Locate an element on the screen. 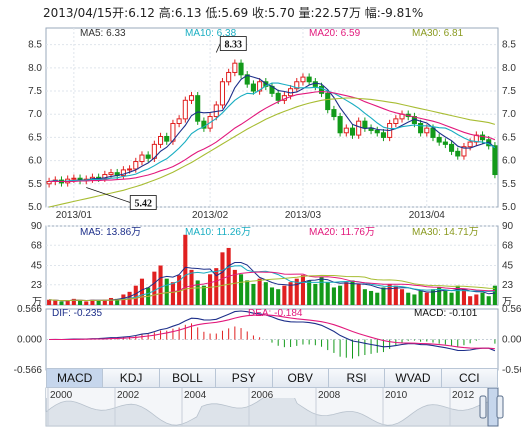  date-tick-label: 2013/02 is located at coordinates (210, 215).